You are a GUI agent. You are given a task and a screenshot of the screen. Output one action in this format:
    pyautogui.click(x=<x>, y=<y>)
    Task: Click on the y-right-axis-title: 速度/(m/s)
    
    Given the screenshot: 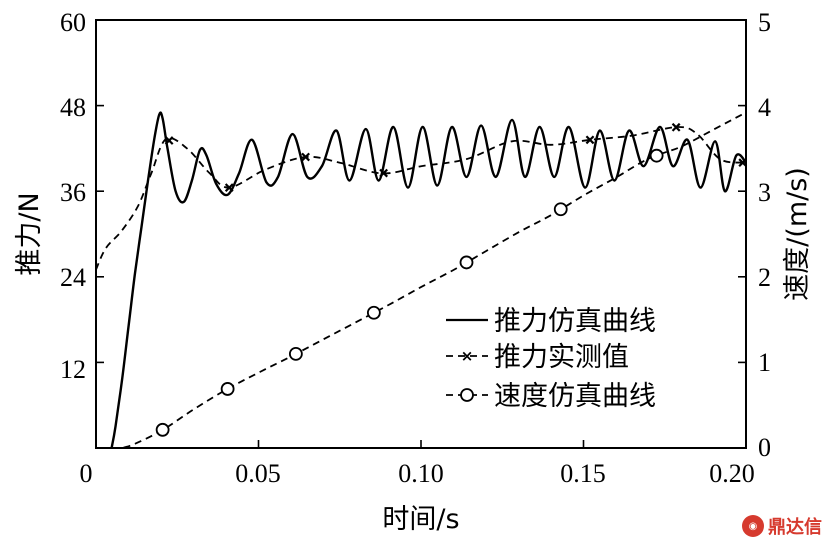 What is the action you would take?
    pyautogui.click(x=797, y=234)
    